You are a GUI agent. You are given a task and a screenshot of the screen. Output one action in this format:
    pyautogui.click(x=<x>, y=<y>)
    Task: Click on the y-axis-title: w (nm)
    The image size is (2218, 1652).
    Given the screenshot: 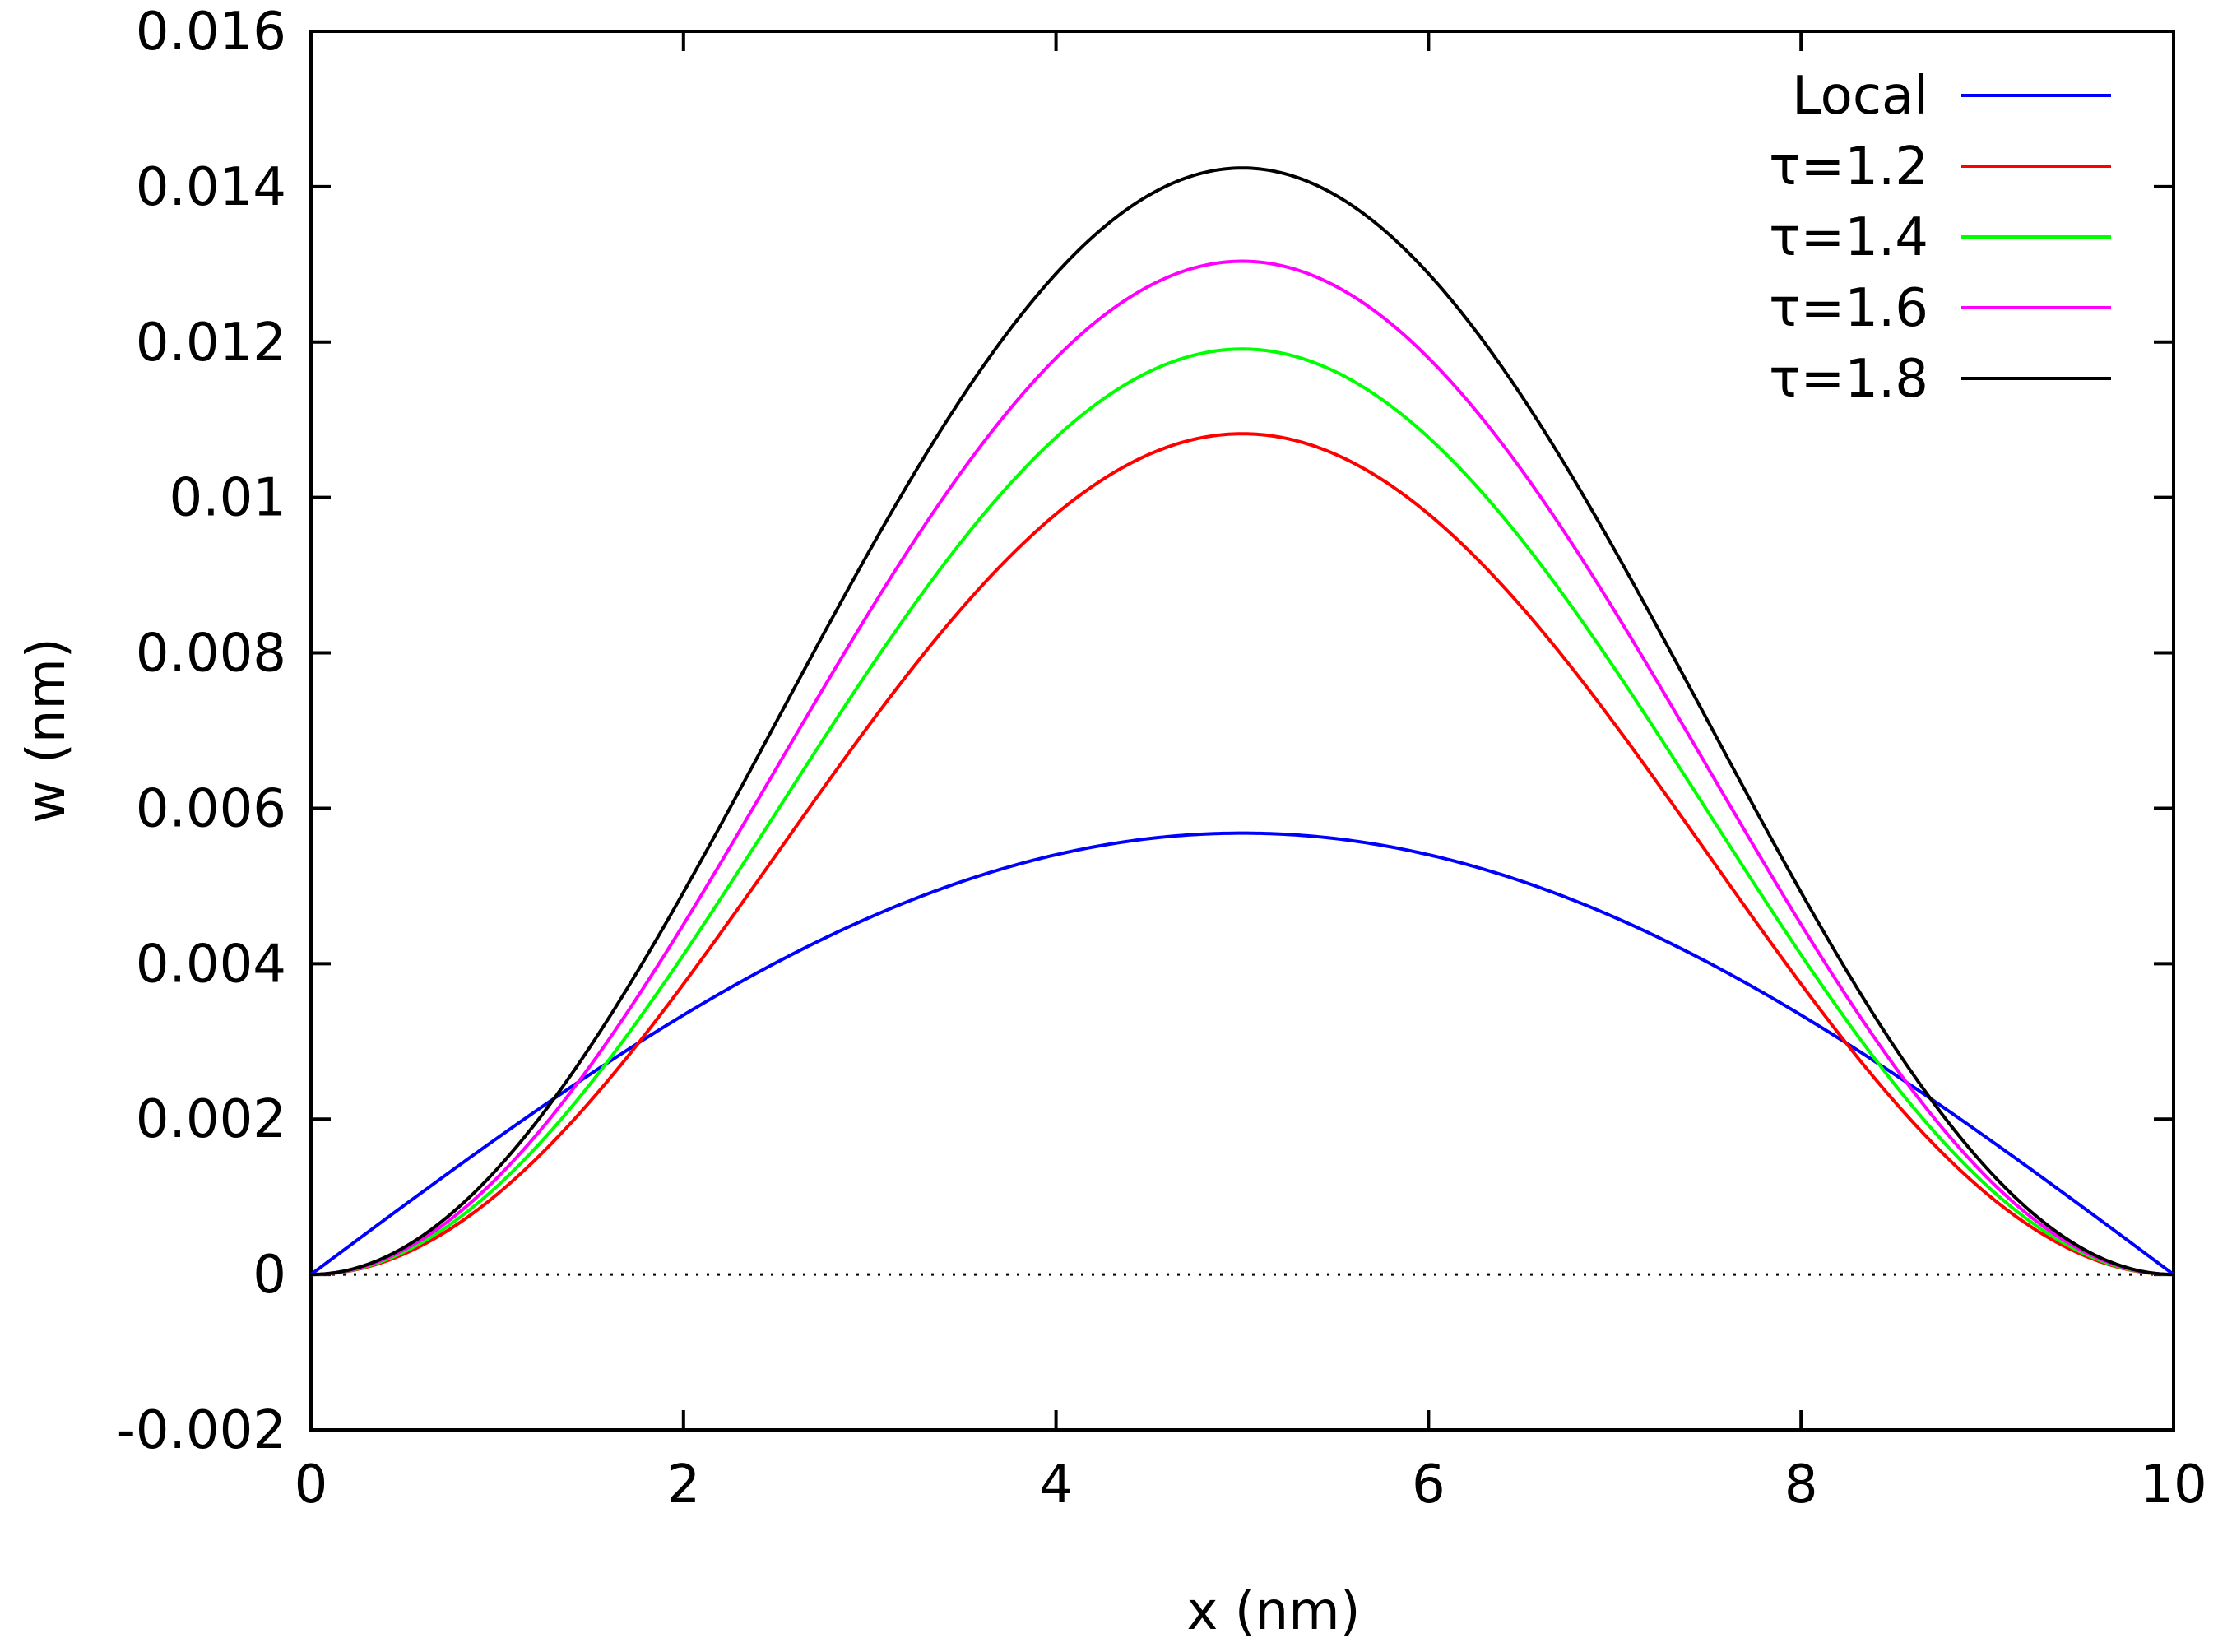 What is the action you would take?
    pyautogui.click(x=46, y=731)
    